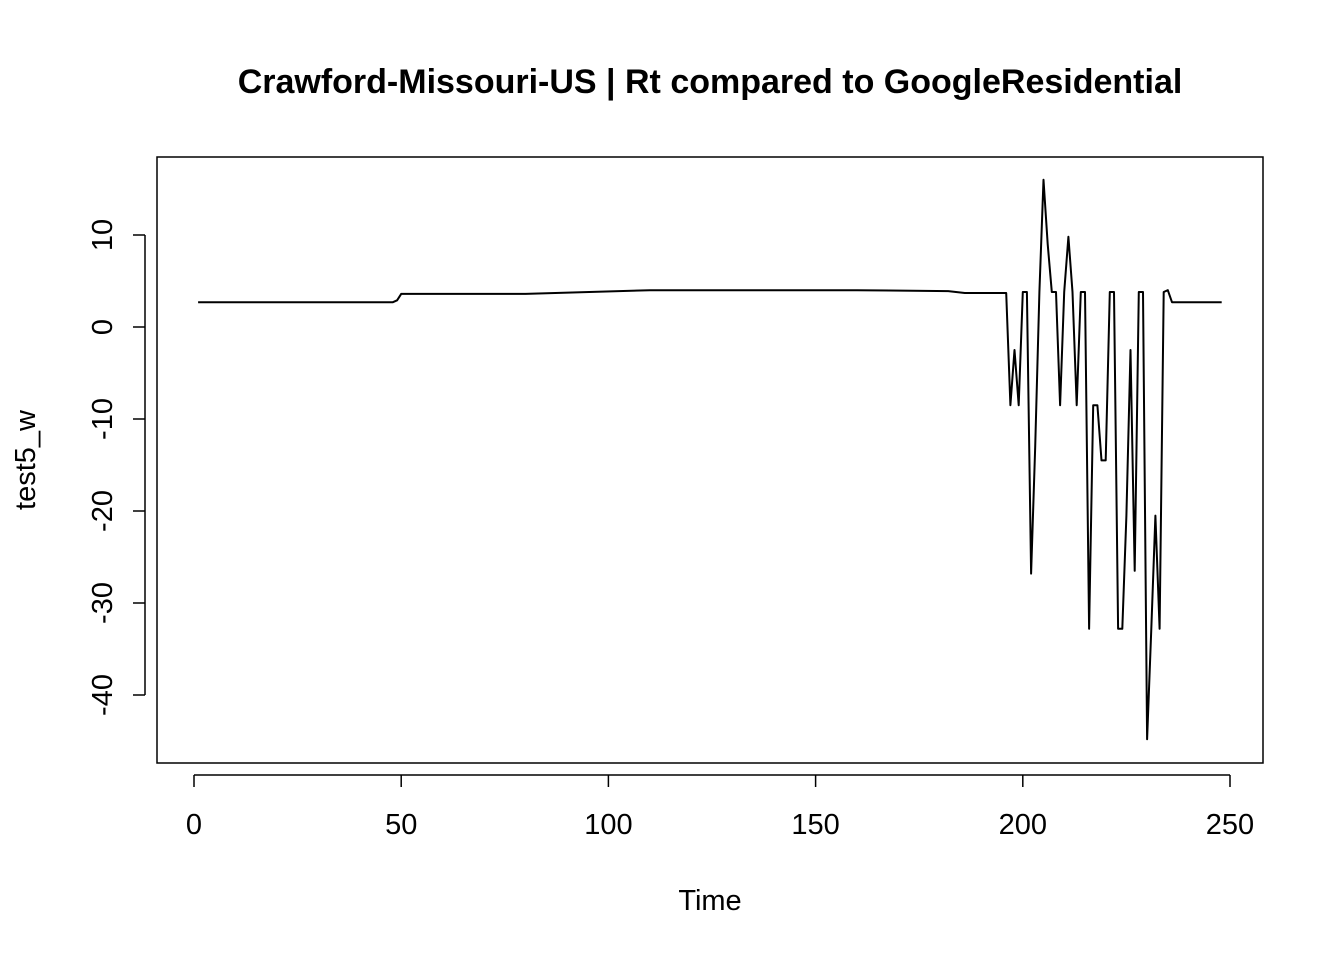  I want to click on x-axis-label: Time, so click(709, 901).